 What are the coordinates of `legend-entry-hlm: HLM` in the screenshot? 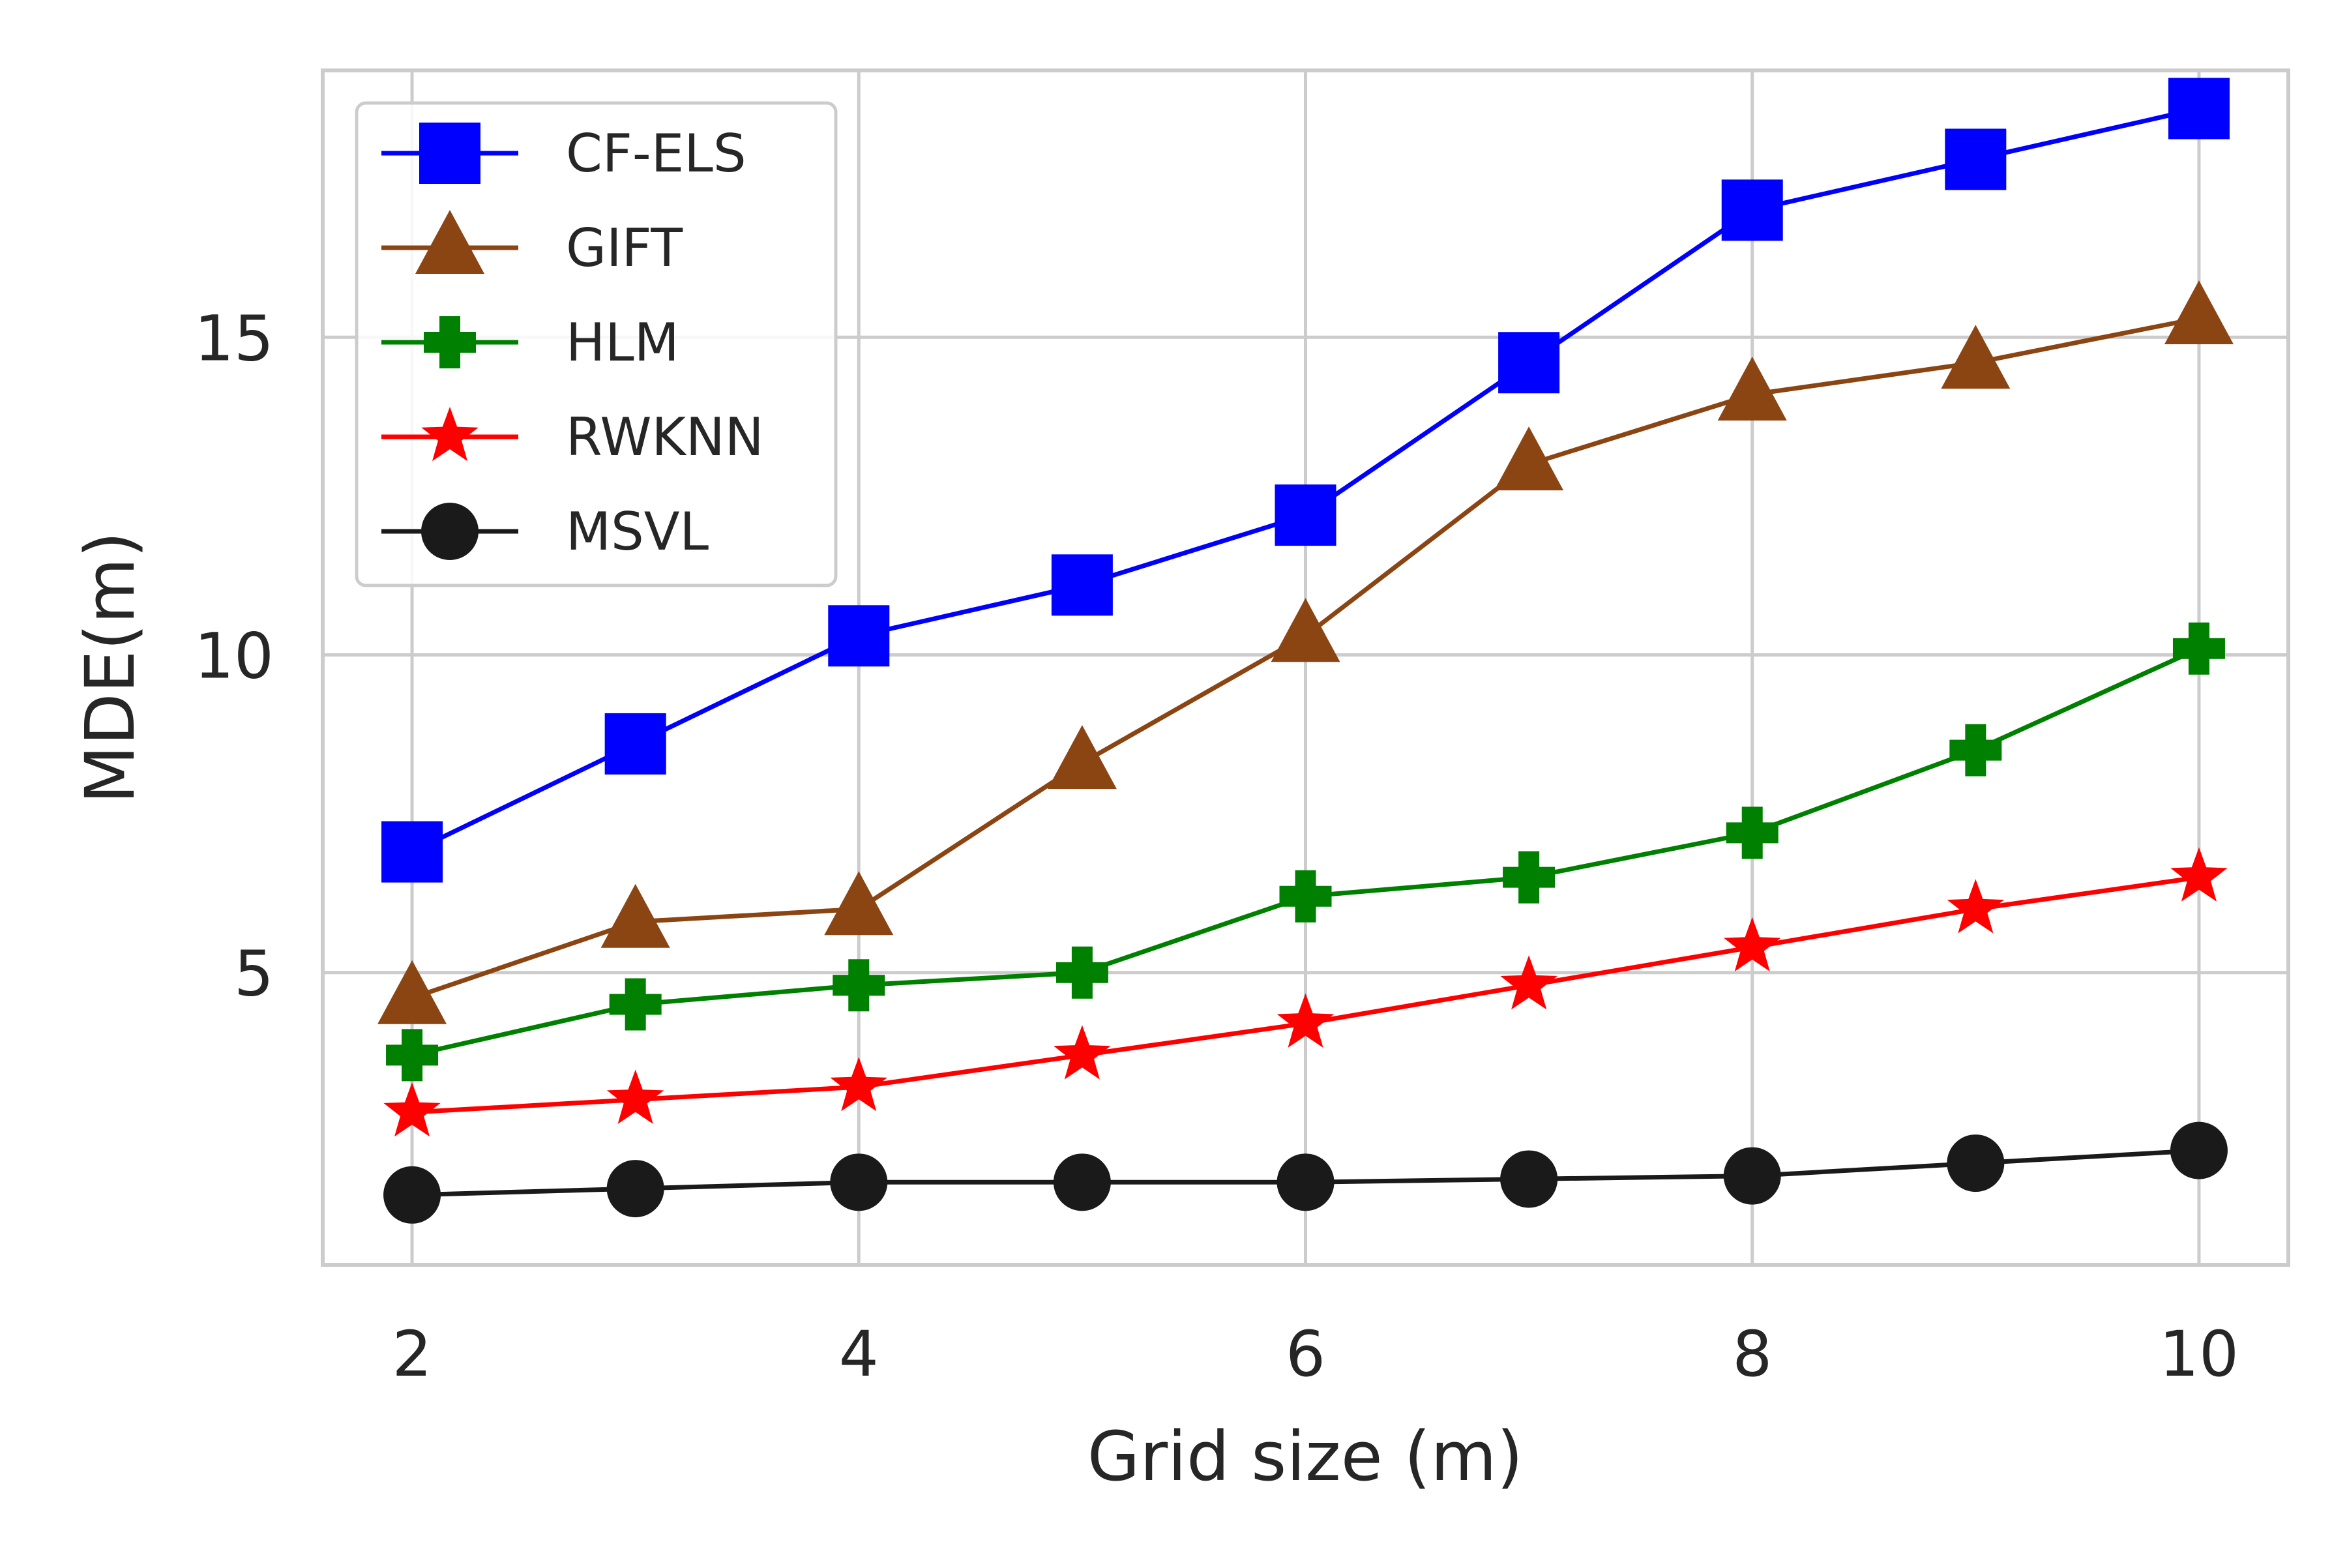 It's located at (530, 342).